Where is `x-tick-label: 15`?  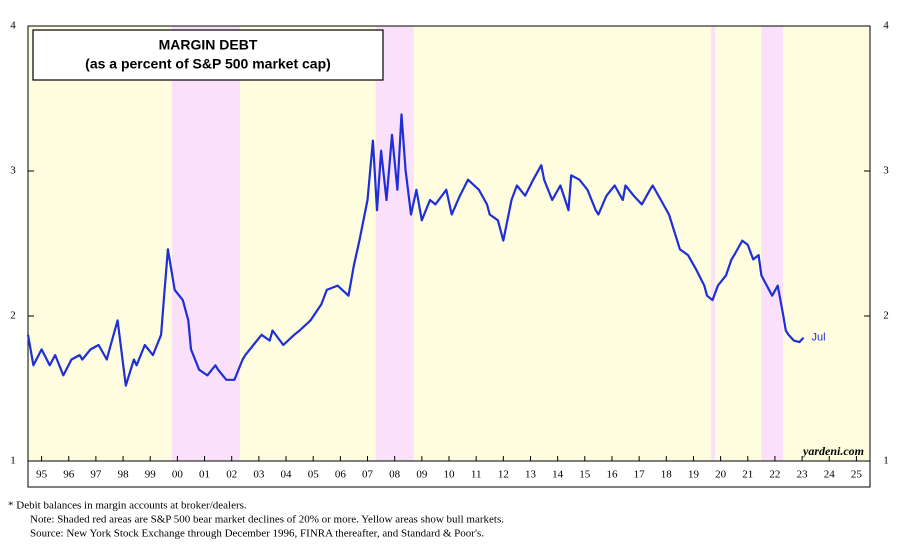
x-tick-label: 15 is located at coordinates (585, 475).